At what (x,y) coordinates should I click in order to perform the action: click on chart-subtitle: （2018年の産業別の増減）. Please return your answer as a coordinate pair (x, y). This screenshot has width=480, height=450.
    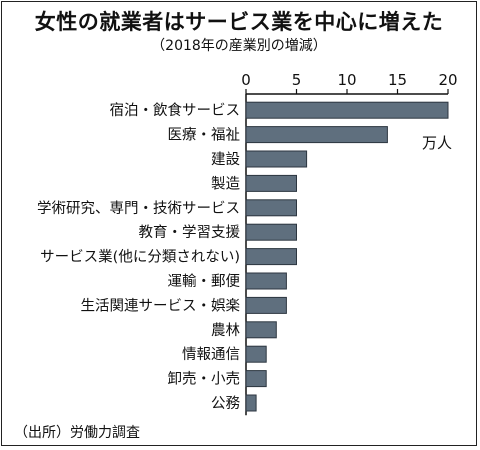
    Looking at the image, I should click on (239, 46).